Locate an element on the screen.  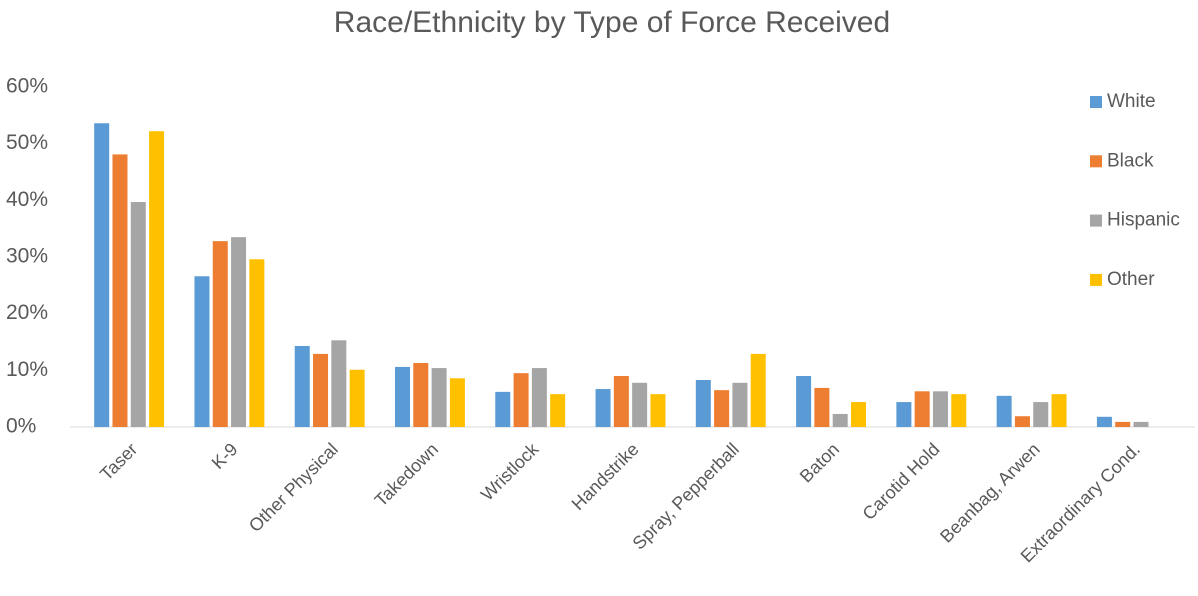
x-tick-label: Carotid Hold is located at coordinates (901, 481).